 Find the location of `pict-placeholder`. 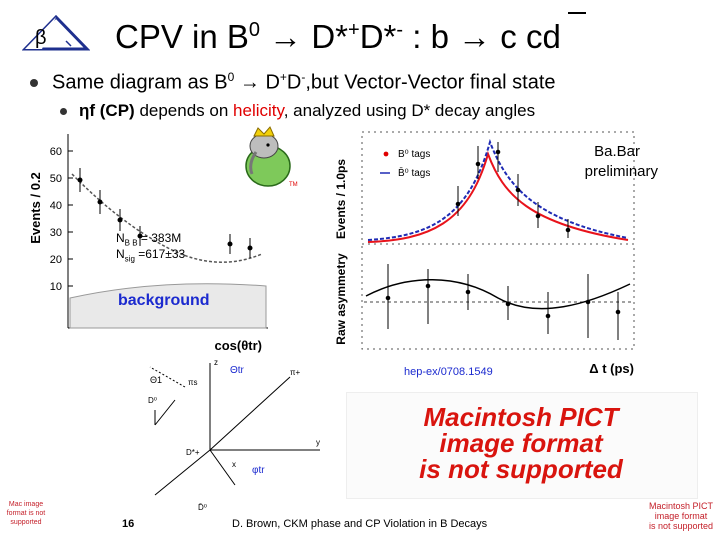

pict-placeholder is located at coordinates (522, 445).